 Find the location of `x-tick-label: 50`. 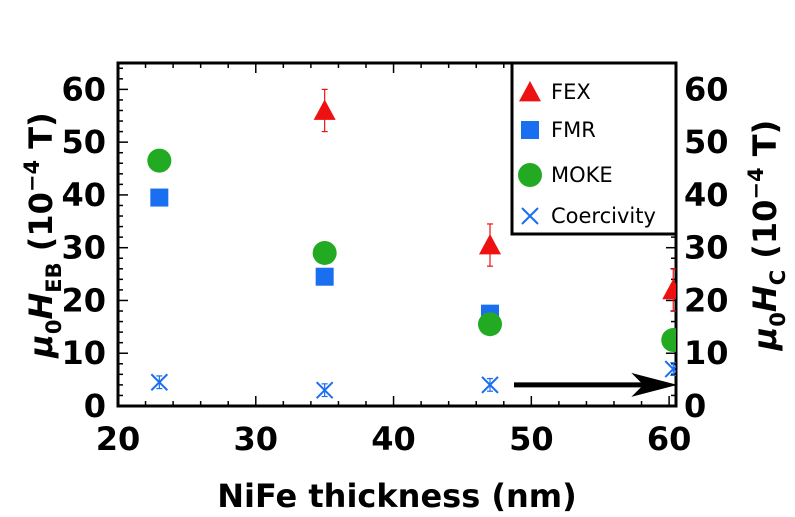

x-tick-label: 50 is located at coordinates (531, 439).